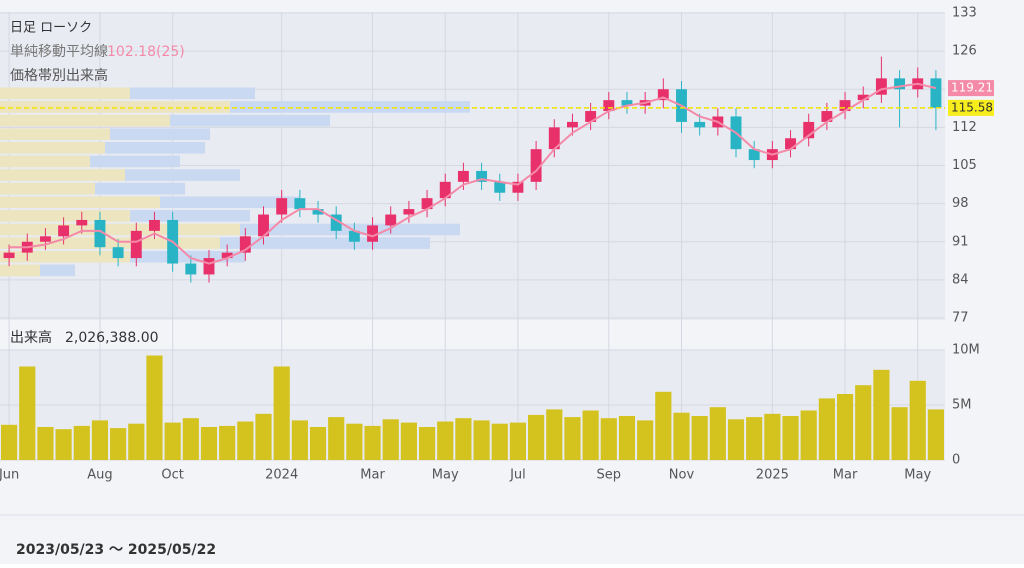 Image resolution: width=1024 pixels, height=568 pixels. Describe the element at coordinates (966, 350) in the screenshot. I see `y-tick-label: 10M` at that location.